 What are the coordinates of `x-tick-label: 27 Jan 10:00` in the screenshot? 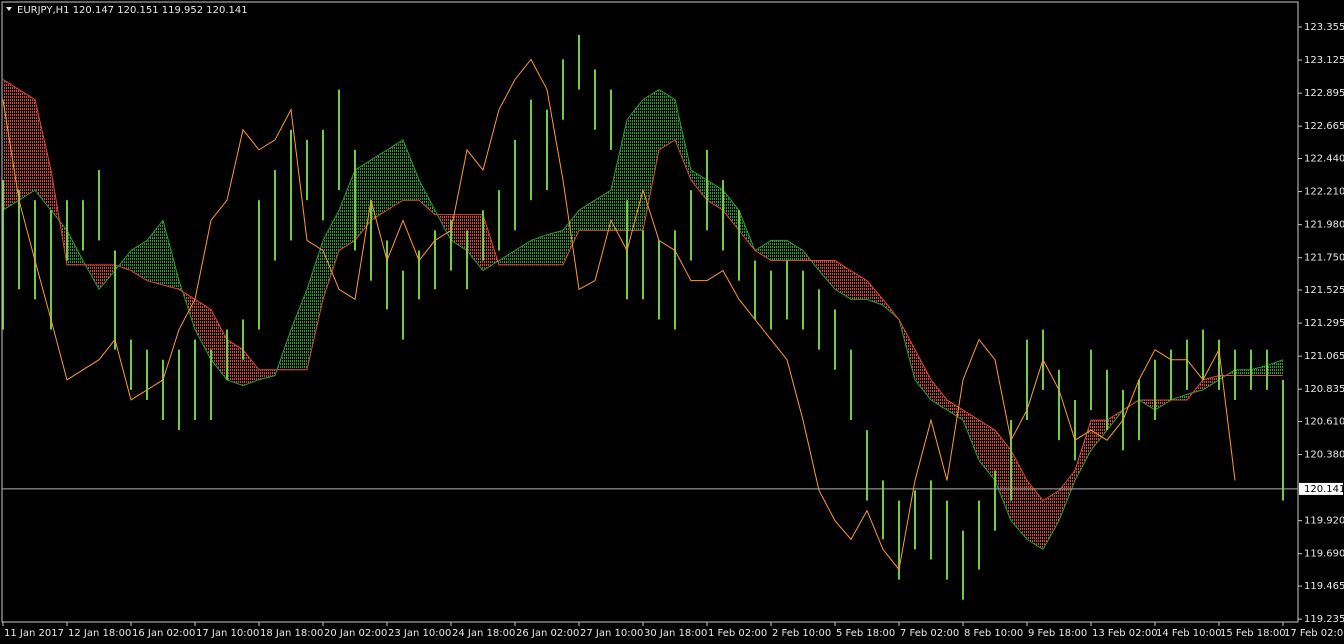 It's located at (611, 633).